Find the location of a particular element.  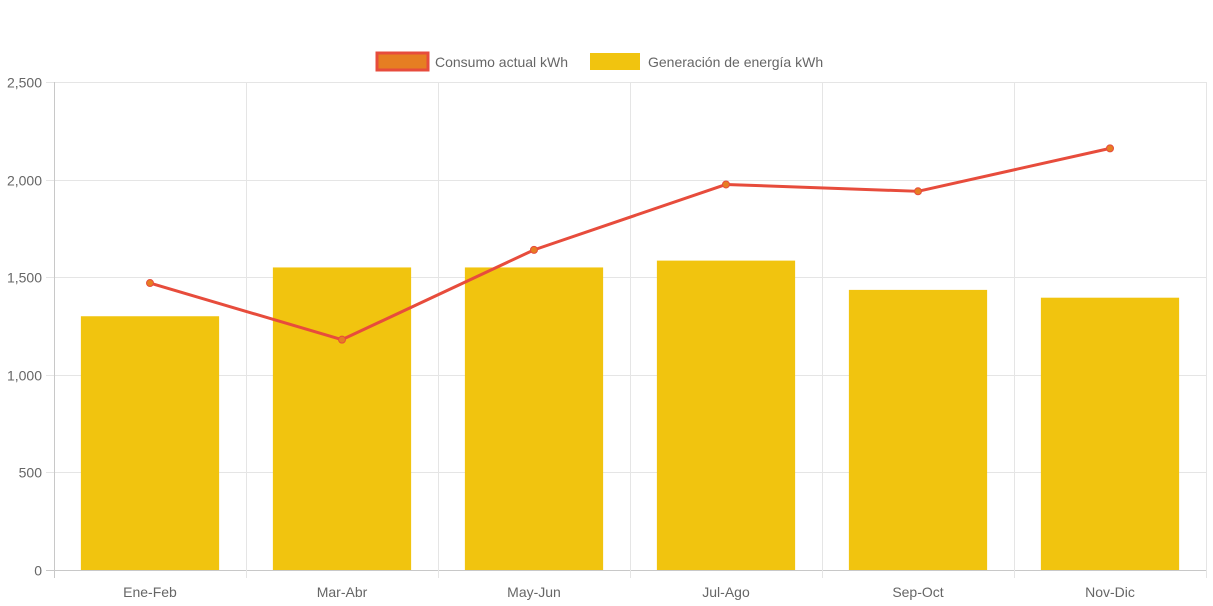

legend-item-consumo: Consumo actual kWh is located at coordinates (471, 61).